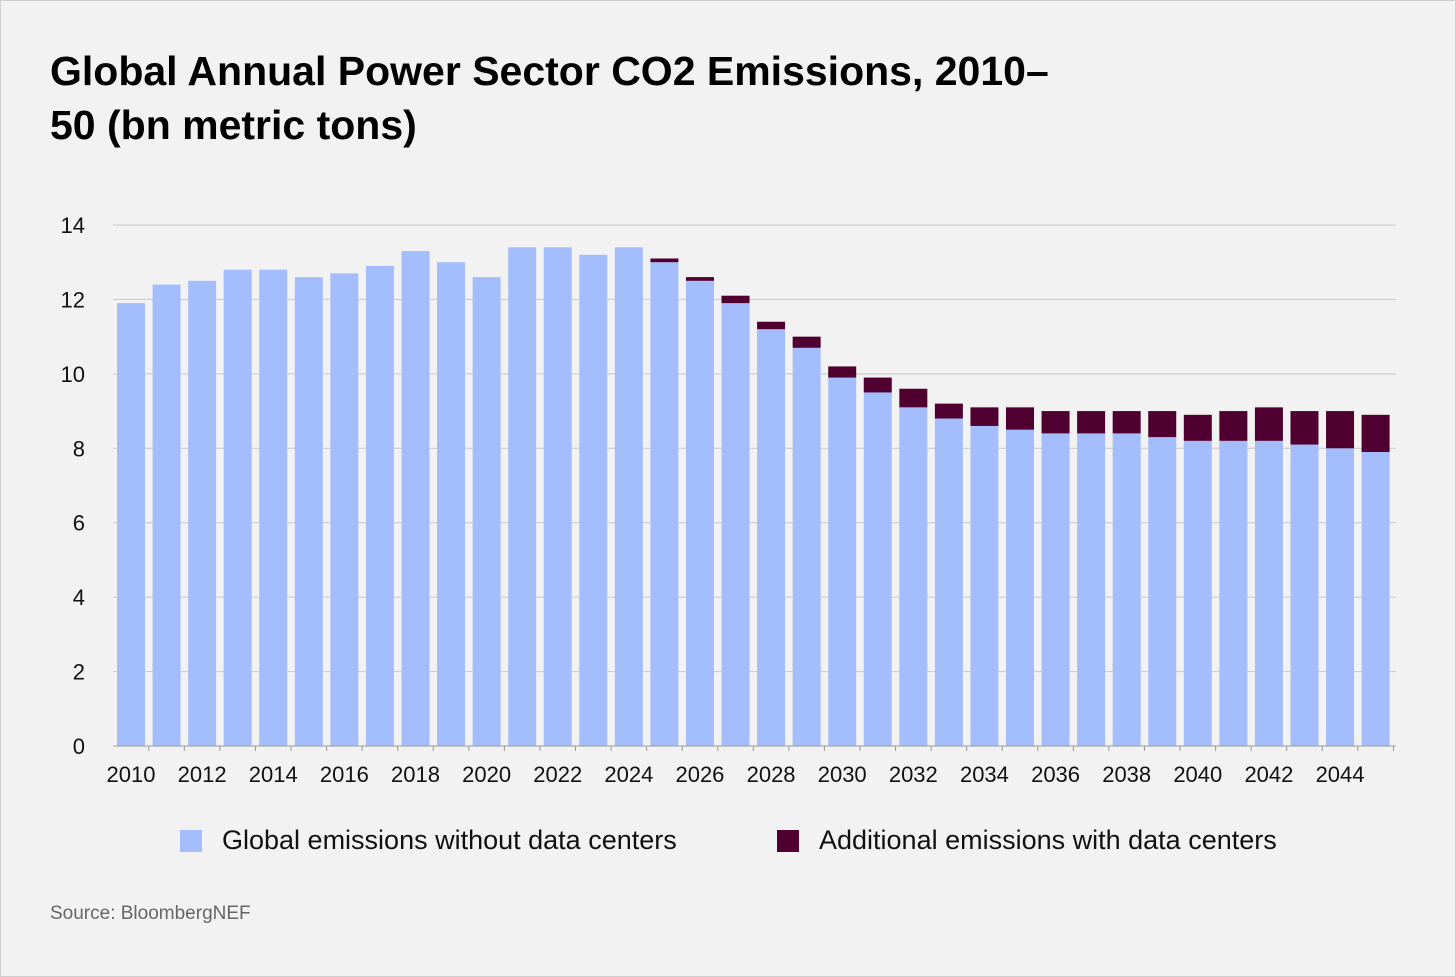 The image size is (1456, 977). What do you see at coordinates (73, 299) in the screenshot?
I see `y-tick-label: 12` at bounding box center [73, 299].